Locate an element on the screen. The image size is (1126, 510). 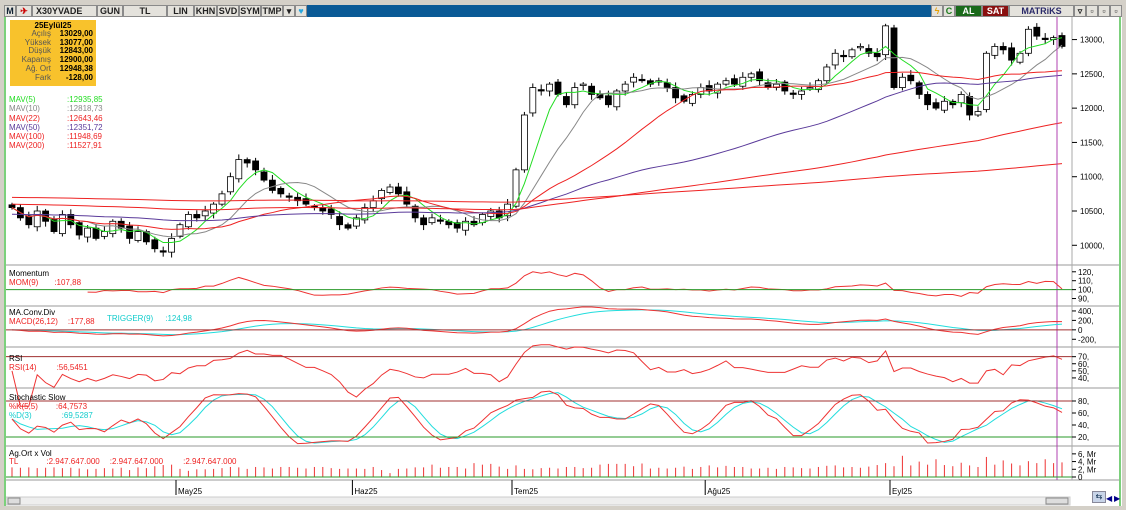
twitter-icon: ♥ is located at coordinates (301, 11).